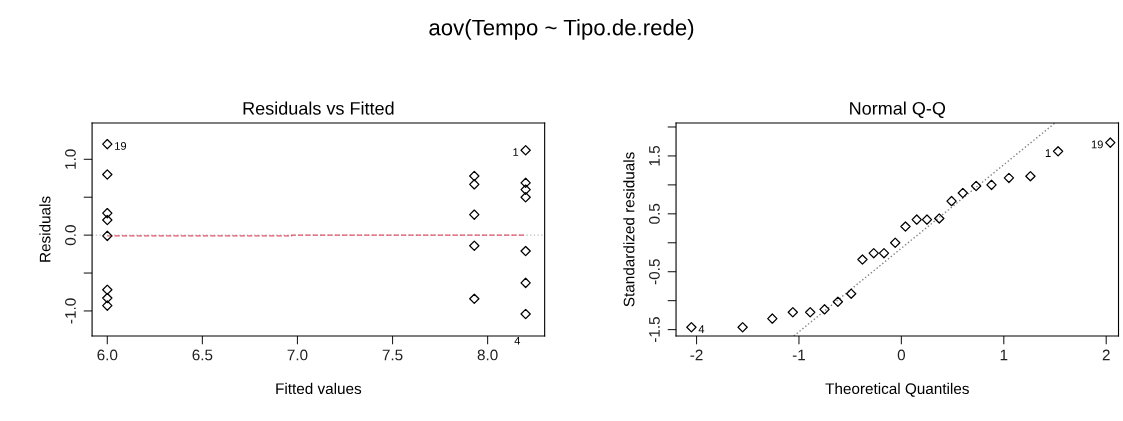 Image resolution: width=1123 pixels, height=421 pixels. What do you see at coordinates (654, 155) in the screenshot?
I see `y-tick-label: 1.5` at bounding box center [654, 155].